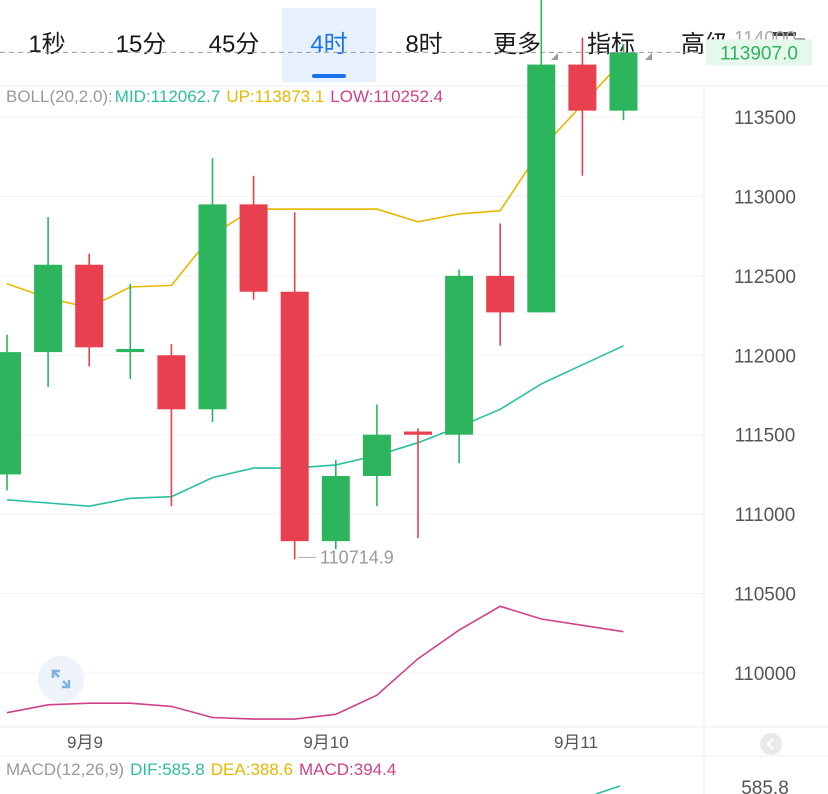 The height and width of the screenshot is (794, 828). What do you see at coordinates (325, 742) in the screenshot?
I see `x-tick-label: 9月10` at bounding box center [325, 742].